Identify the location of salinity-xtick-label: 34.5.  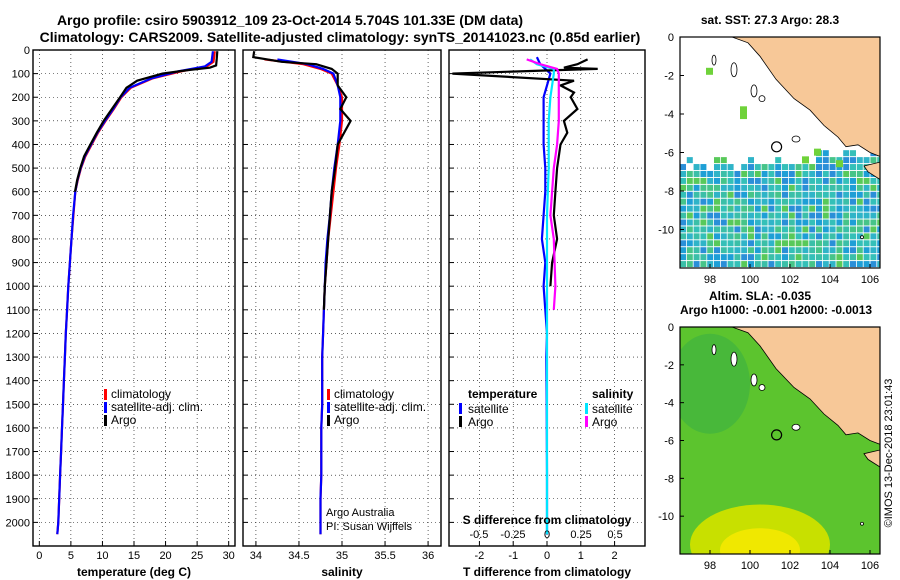
(298, 556).